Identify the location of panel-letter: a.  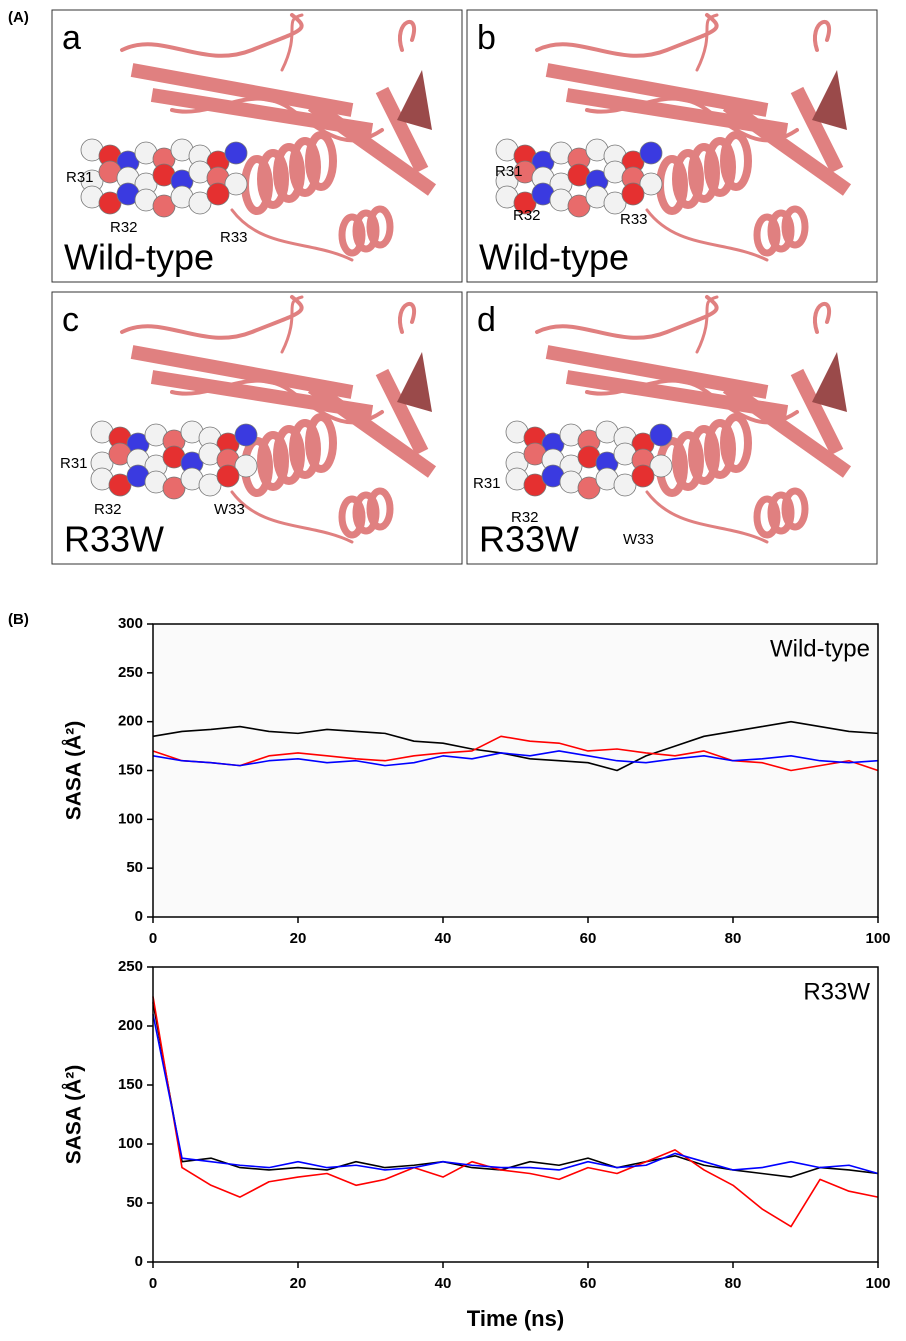
(71, 38).